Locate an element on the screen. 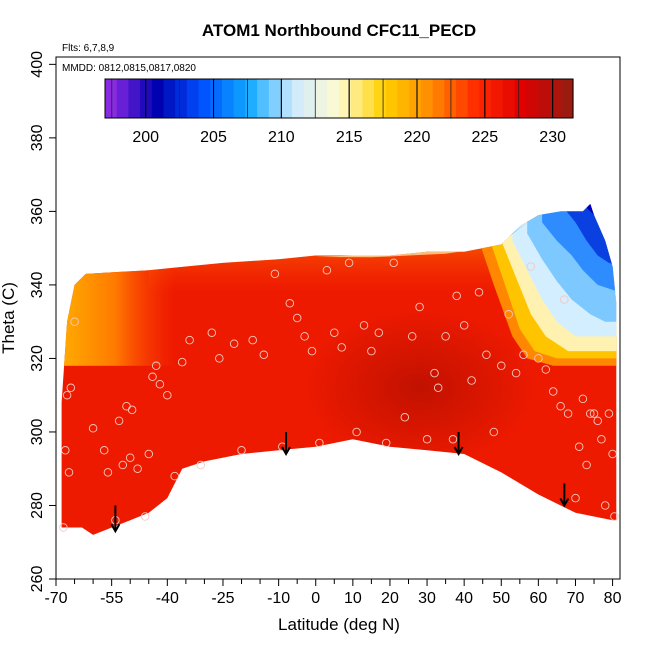 The width and height of the screenshot is (650, 650). colorbar-tick-label: 220 is located at coordinates (417, 137).